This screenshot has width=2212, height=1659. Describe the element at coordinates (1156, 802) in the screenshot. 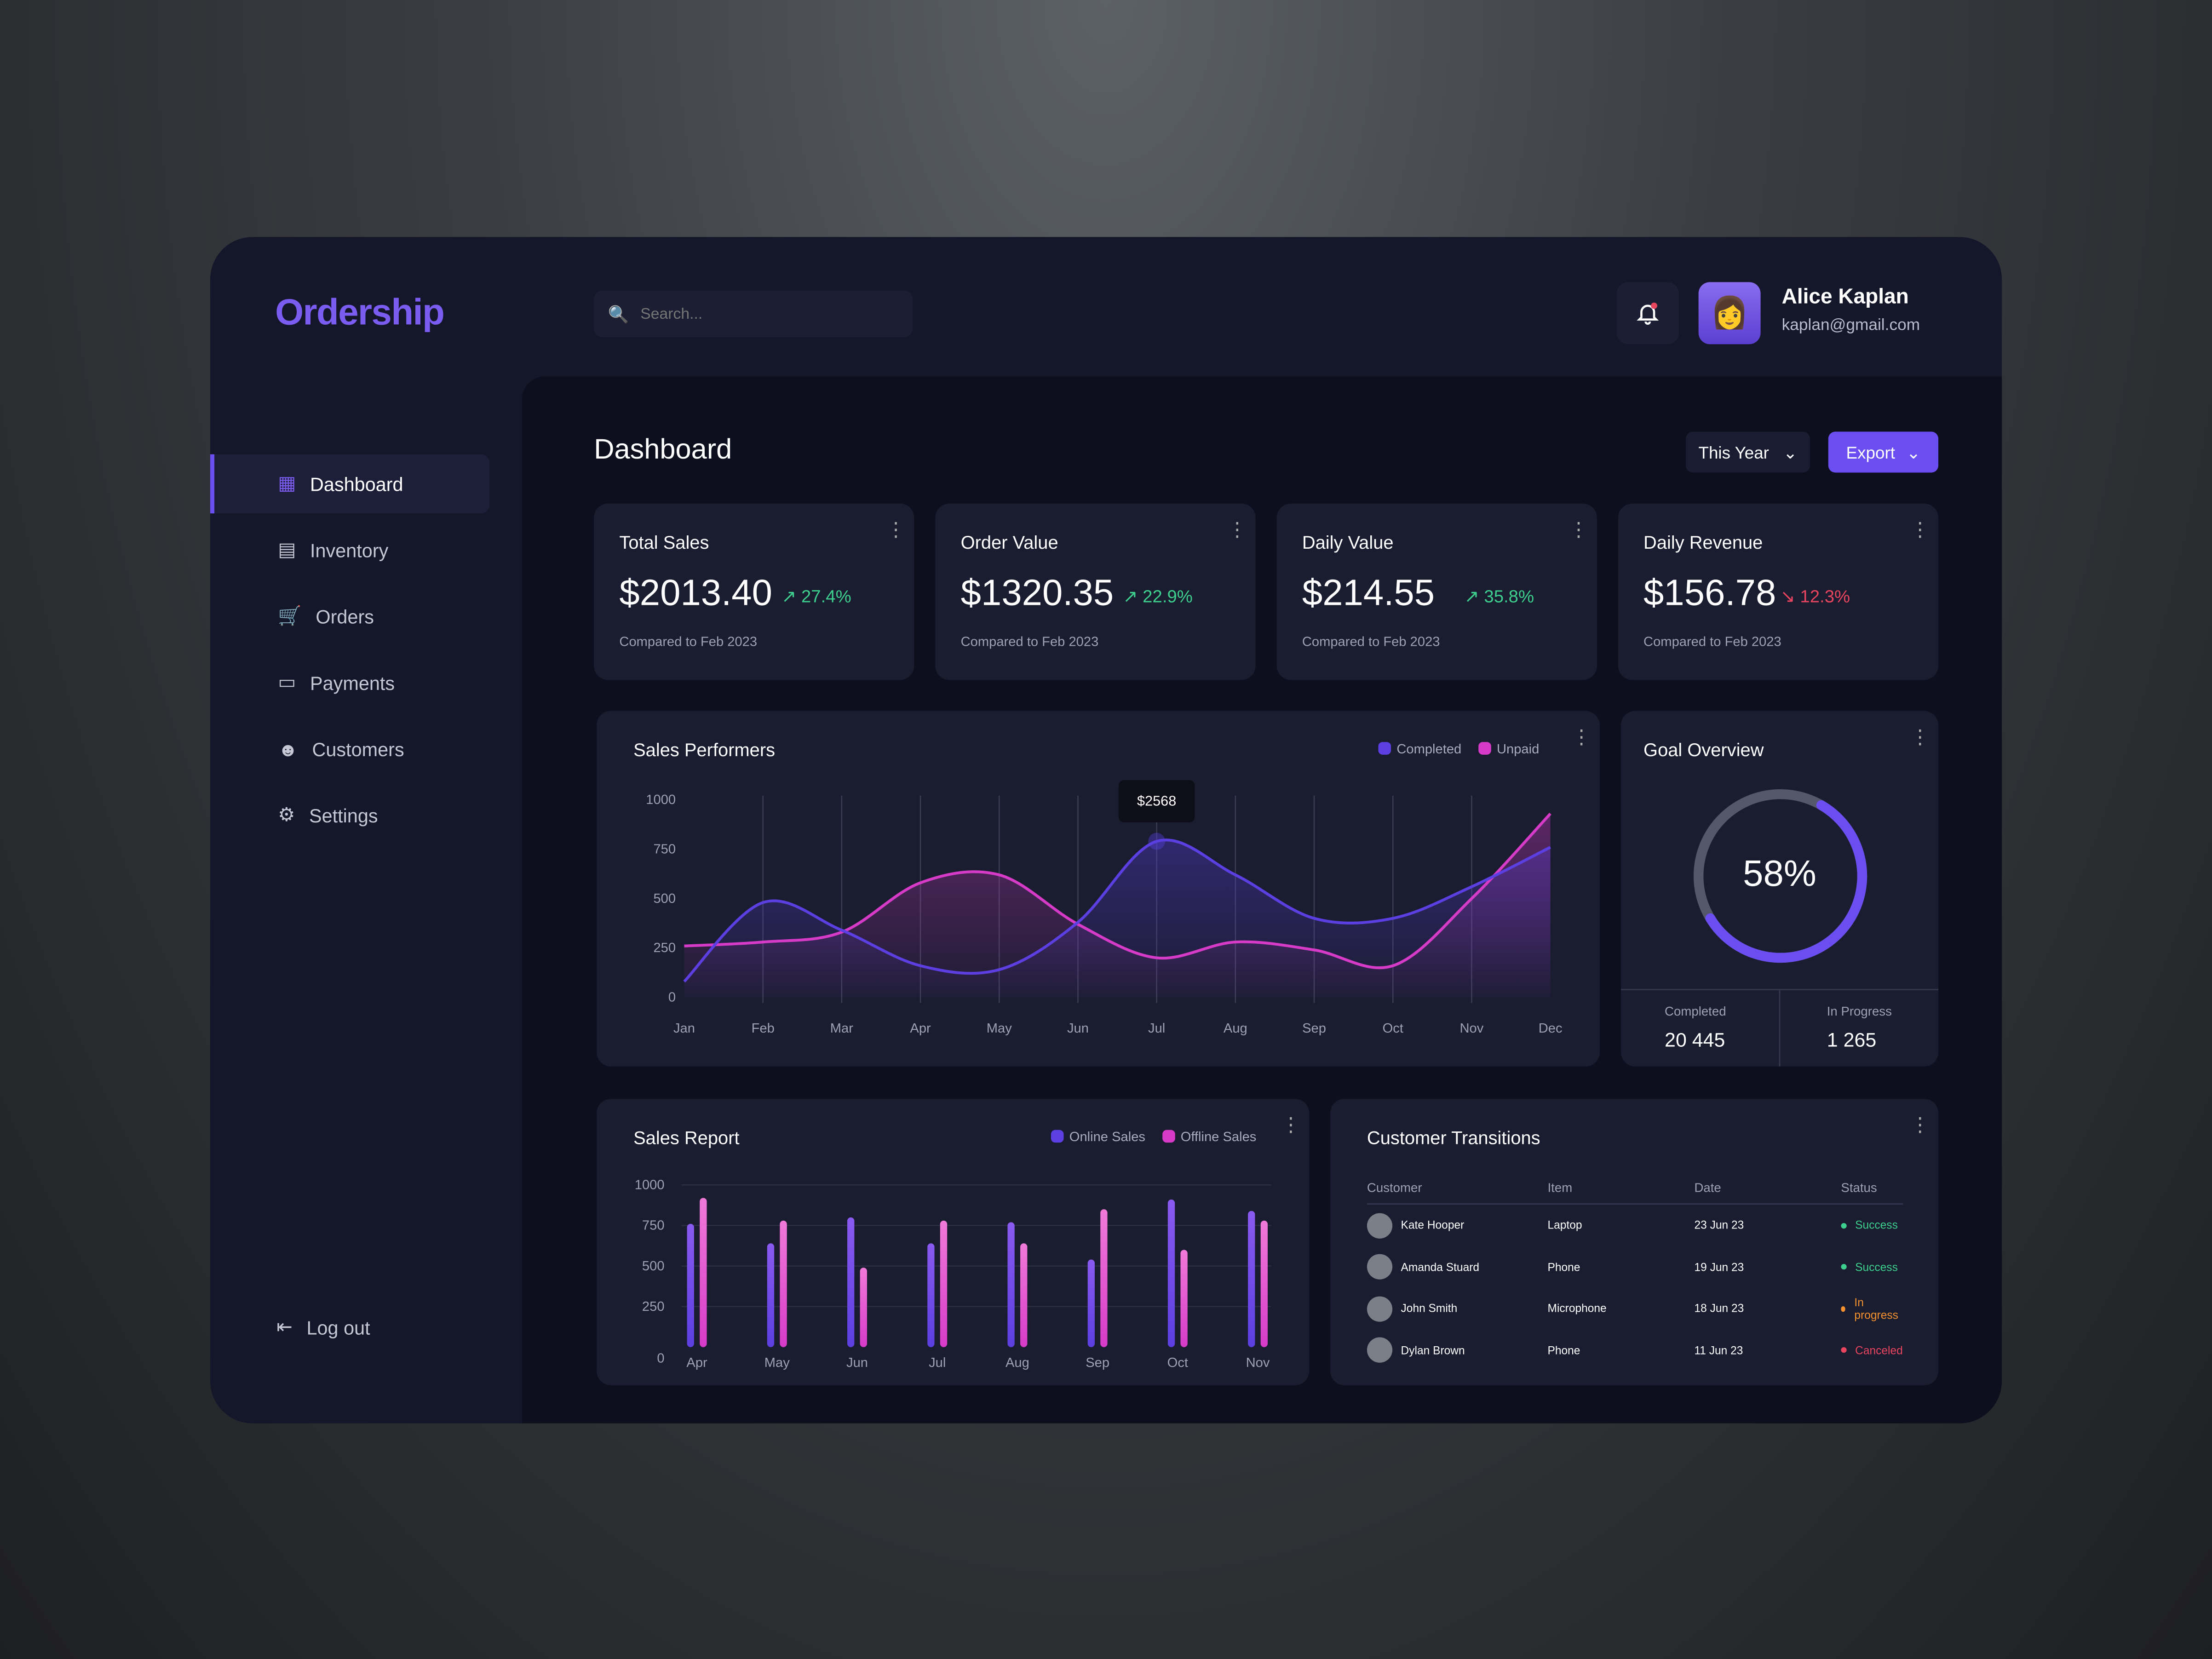

I see `tooltip` at that location.